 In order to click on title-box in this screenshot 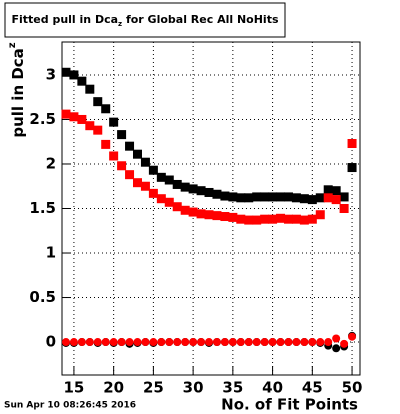, I will do `click(145, 20)`.